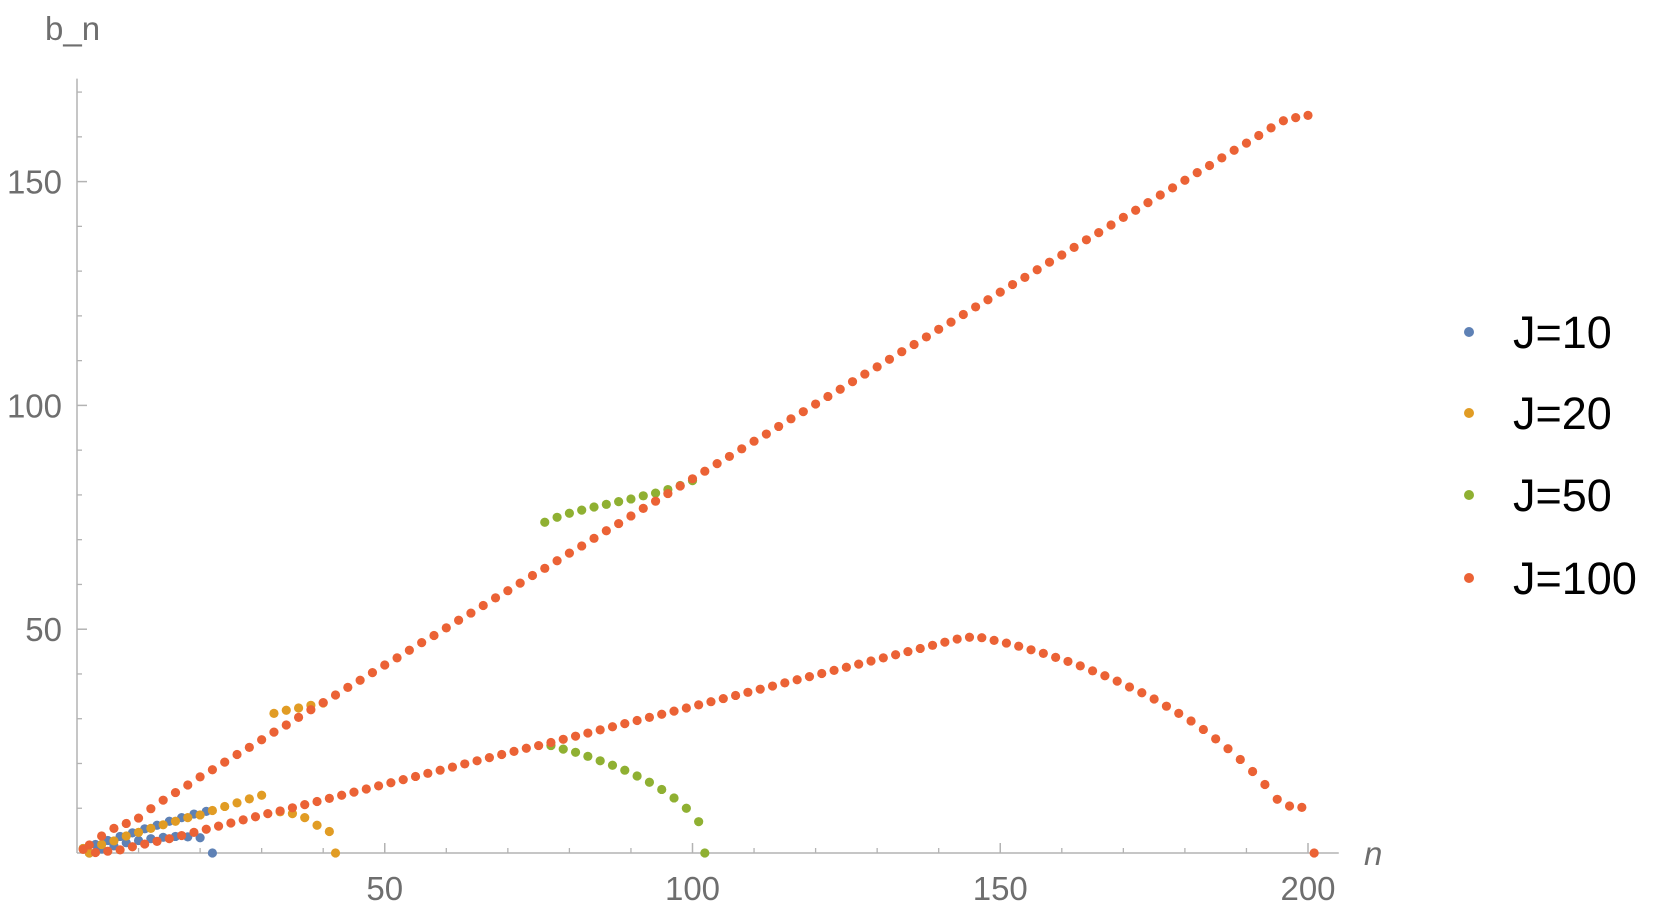 This screenshot has width=1661, height=914. I want to click on y-tick-label: 100, so click(34, 405).